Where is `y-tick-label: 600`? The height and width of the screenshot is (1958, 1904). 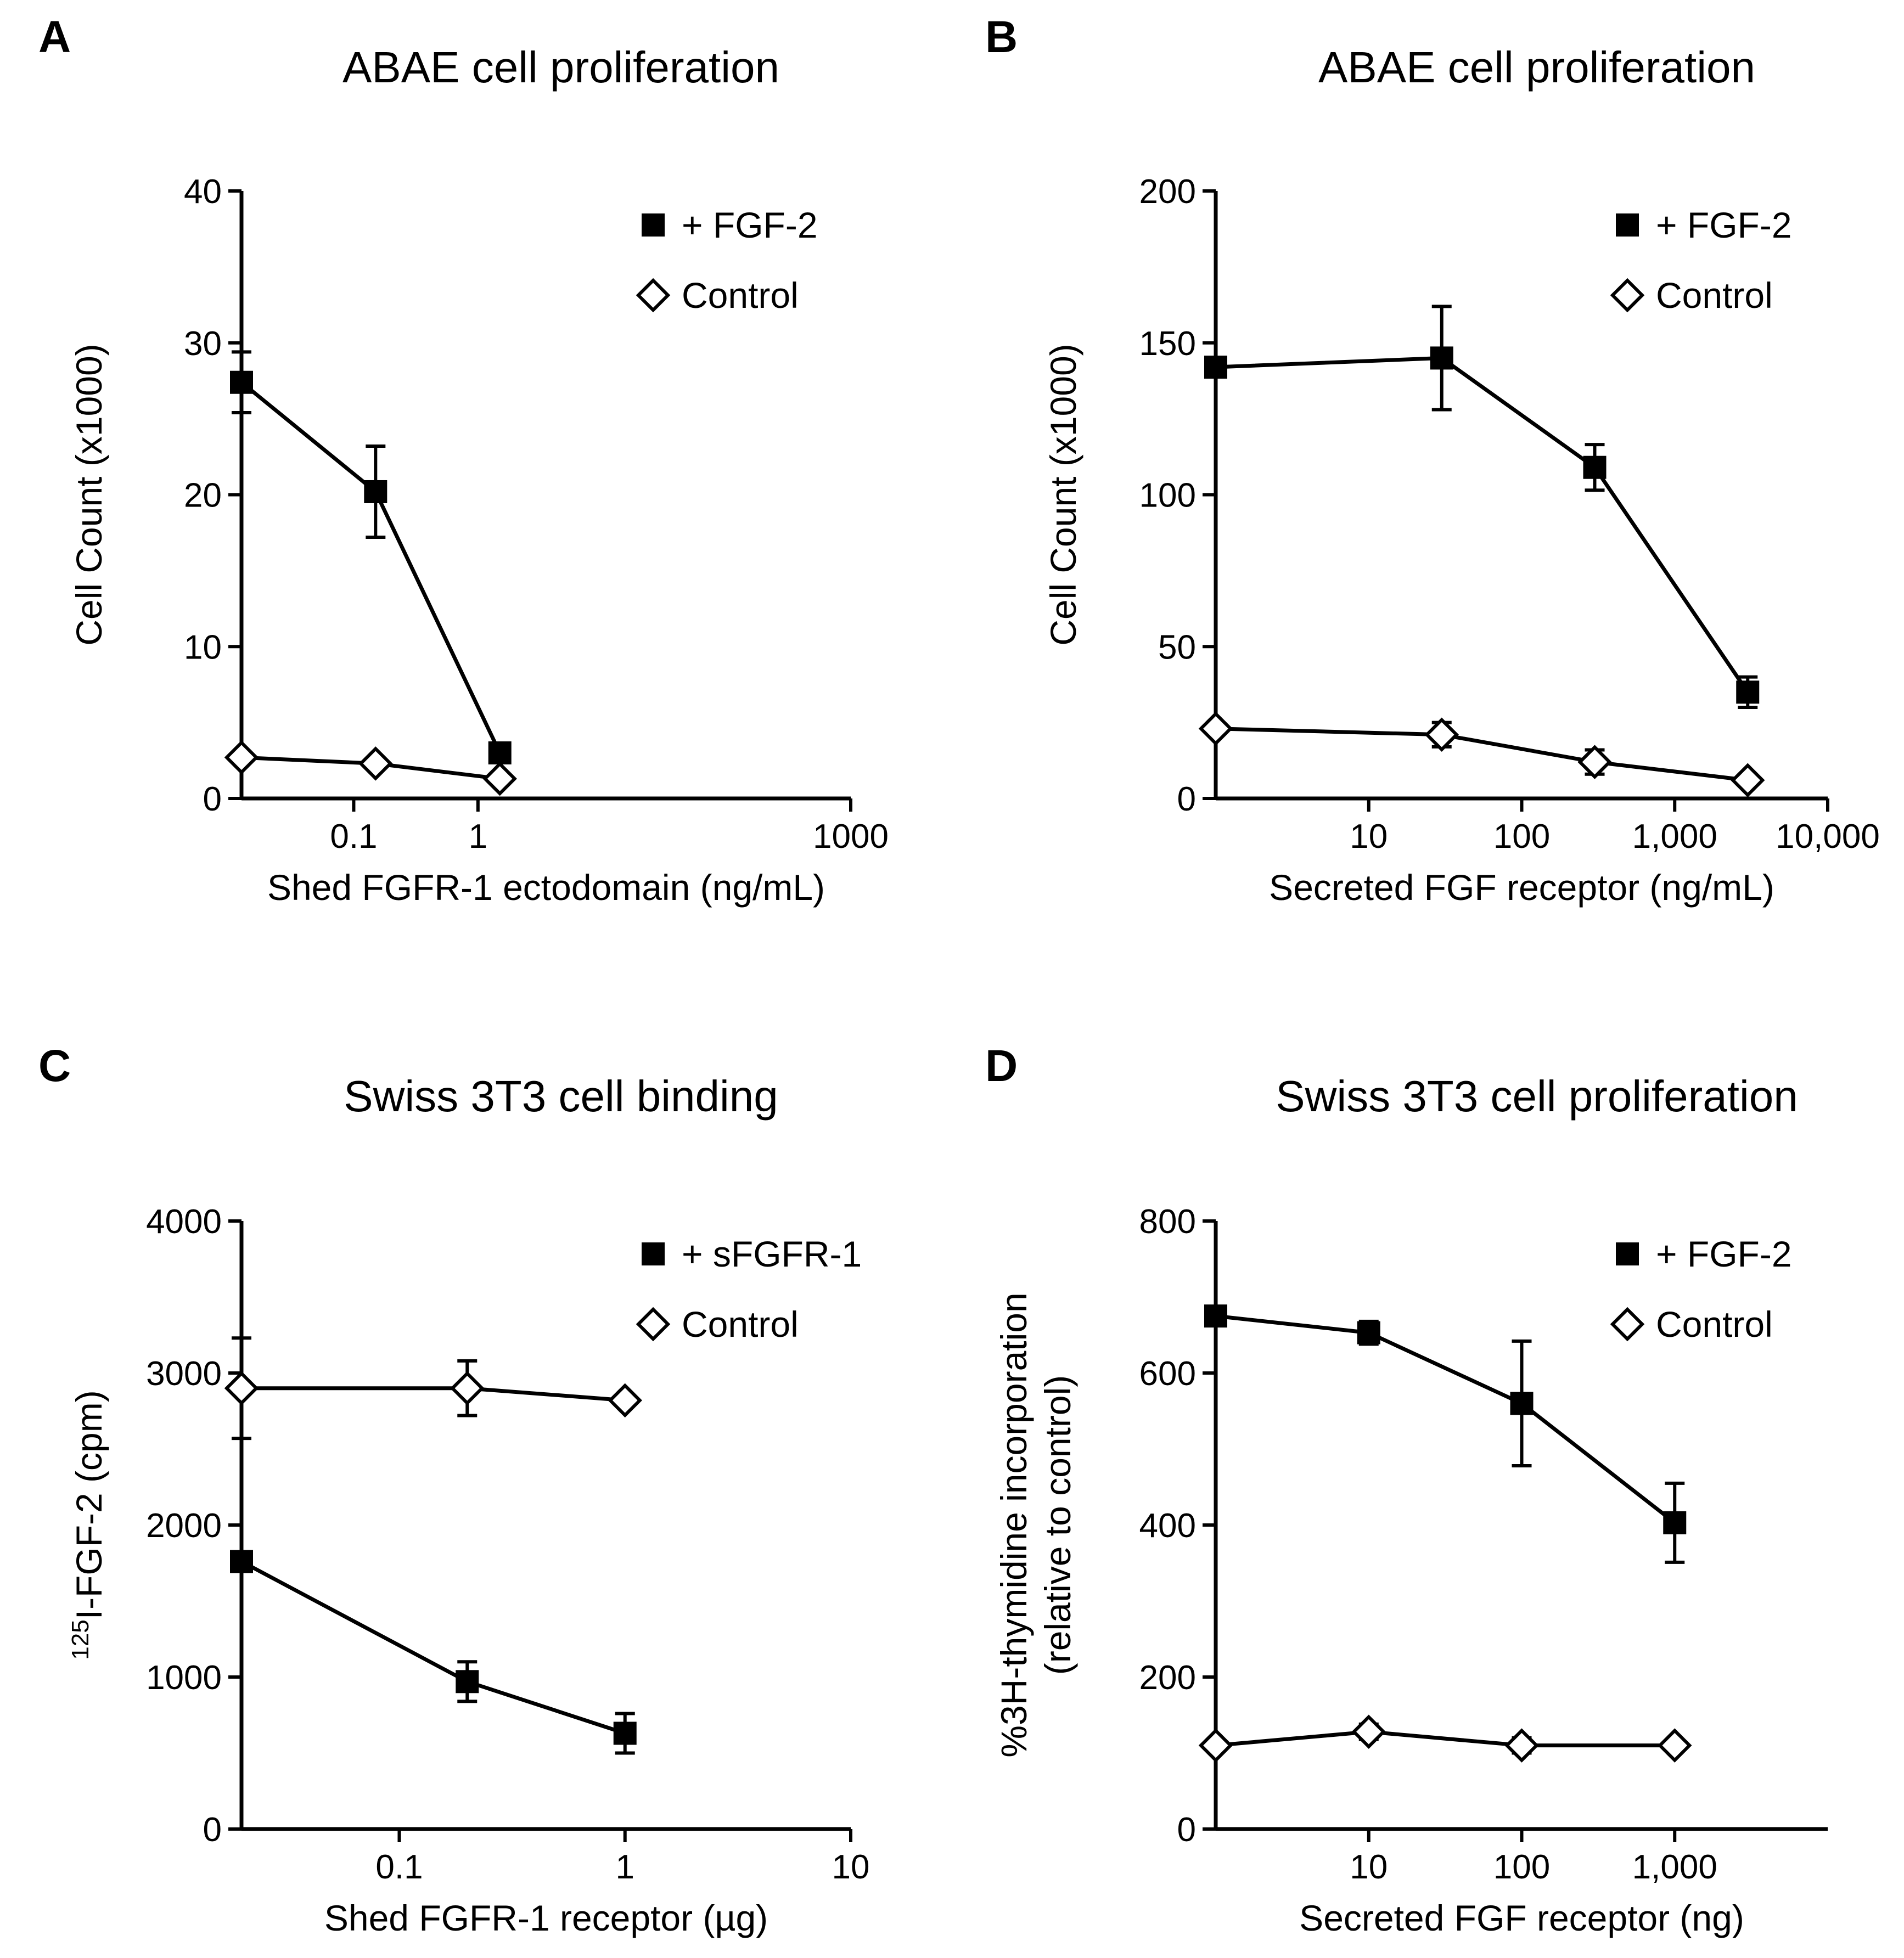 y-tick-label: 600 is located at coordinates (1167, 1374).